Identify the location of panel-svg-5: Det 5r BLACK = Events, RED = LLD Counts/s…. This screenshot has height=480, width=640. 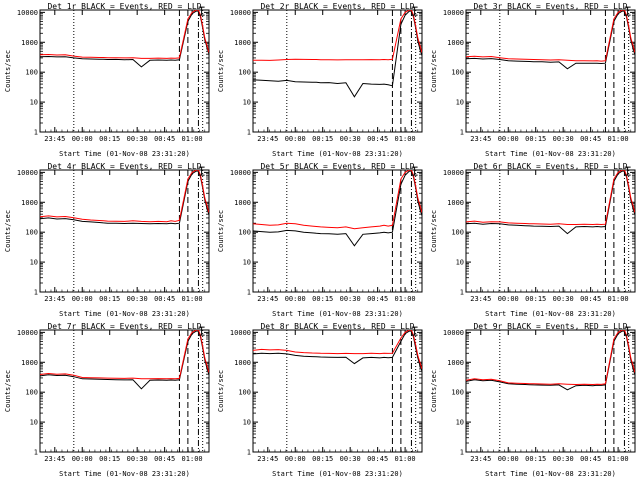
(320, 240).